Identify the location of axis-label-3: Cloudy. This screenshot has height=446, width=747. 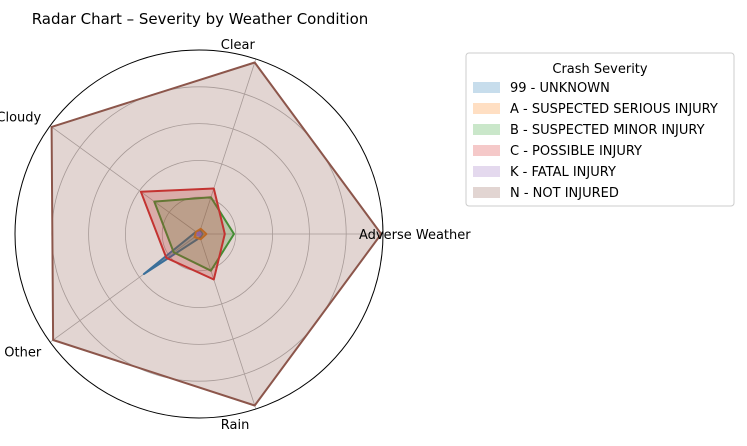
(21, 117).